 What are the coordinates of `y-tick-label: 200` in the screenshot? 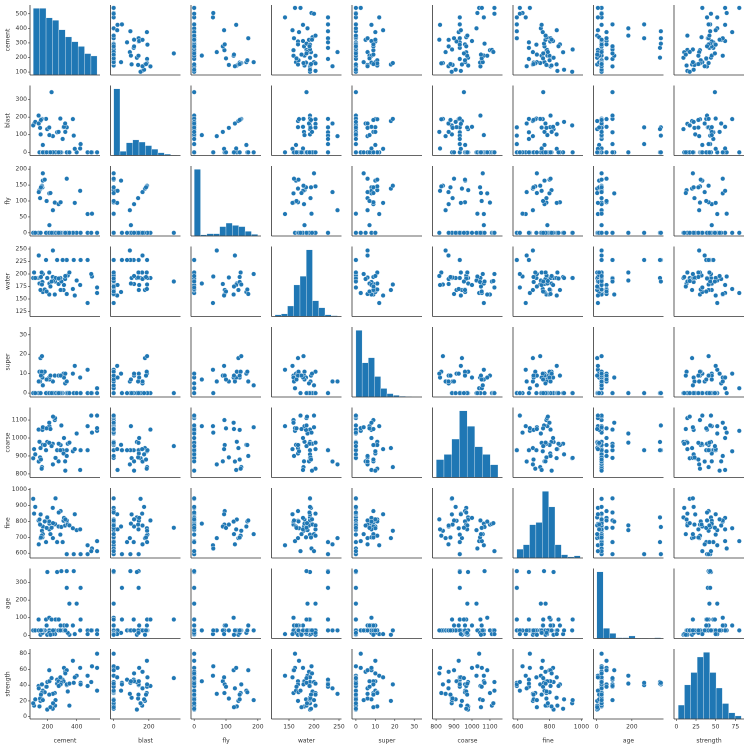 It's located at (22, 117).